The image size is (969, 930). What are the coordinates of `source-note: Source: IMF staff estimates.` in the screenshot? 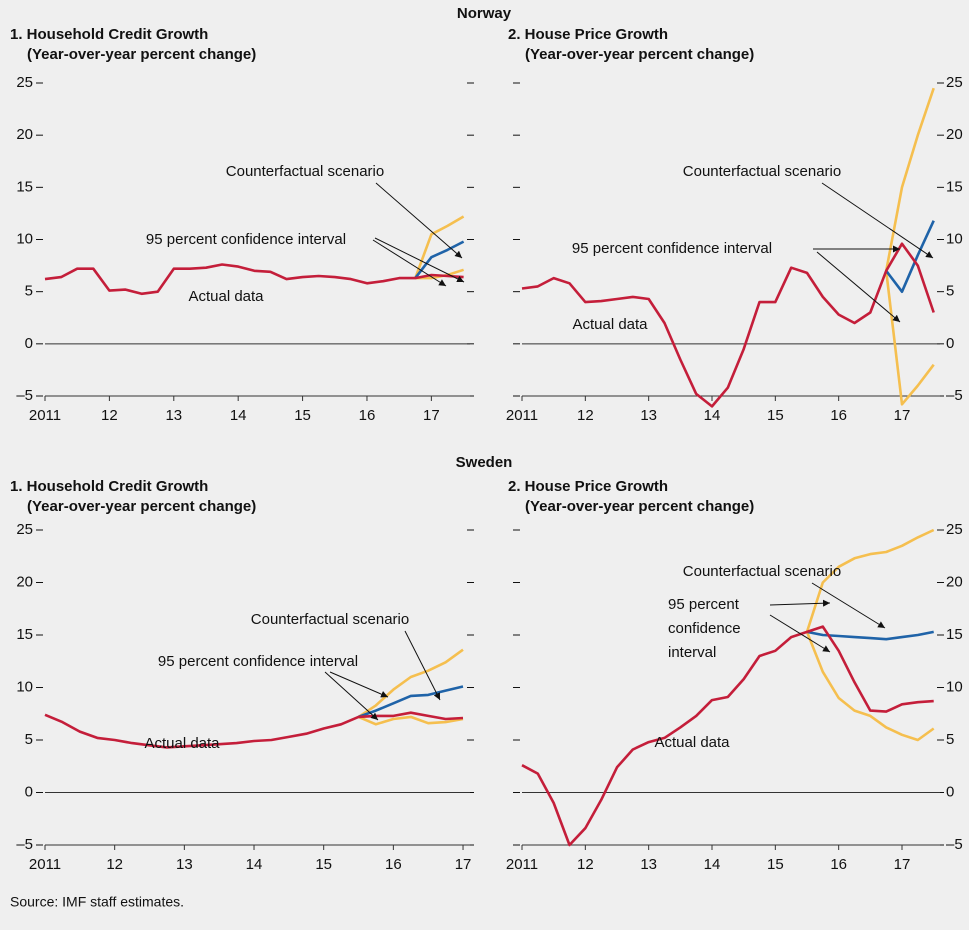 It's located at (97, 902).